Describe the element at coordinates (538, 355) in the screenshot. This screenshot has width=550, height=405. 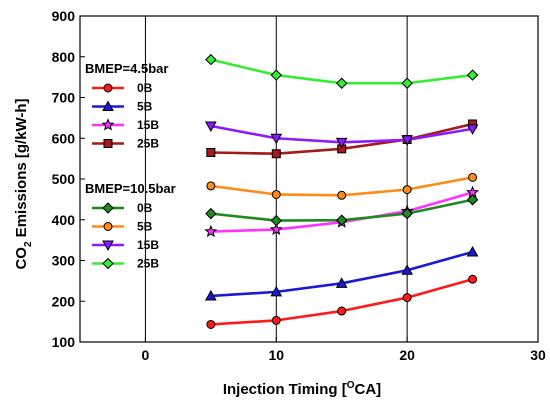
I see `x-tick-label: 30` at that location.